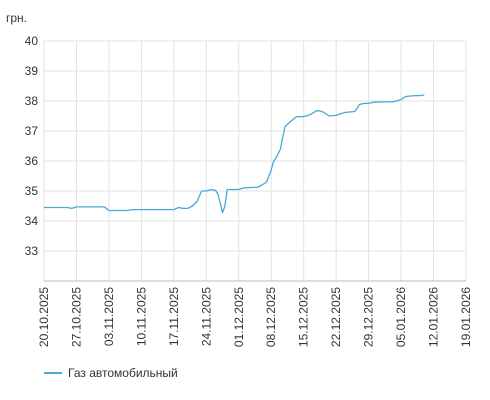 This screenshot has width=490, height=400. Describe the element at coordinates (32, 71) in the screenshot. I see `y-tick-label: 39` at that location.